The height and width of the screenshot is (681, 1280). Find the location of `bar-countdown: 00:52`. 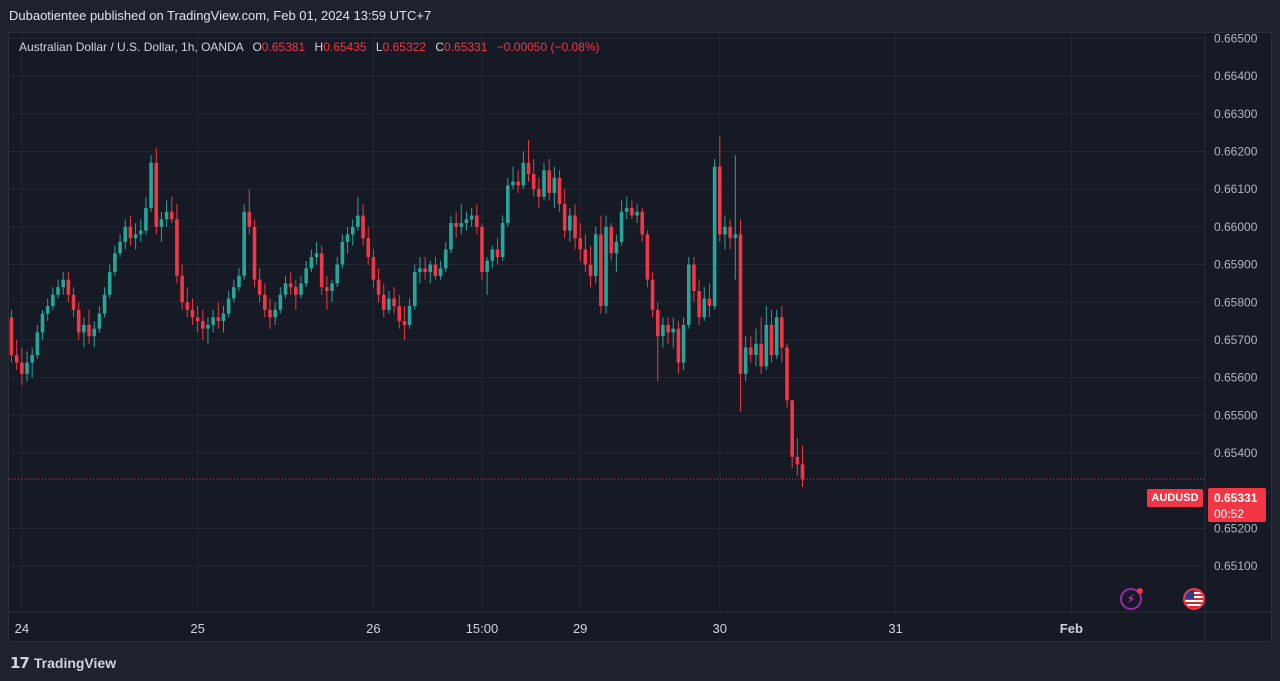

bar-countdown: 00:52 is located at coordinates (1229, 514).